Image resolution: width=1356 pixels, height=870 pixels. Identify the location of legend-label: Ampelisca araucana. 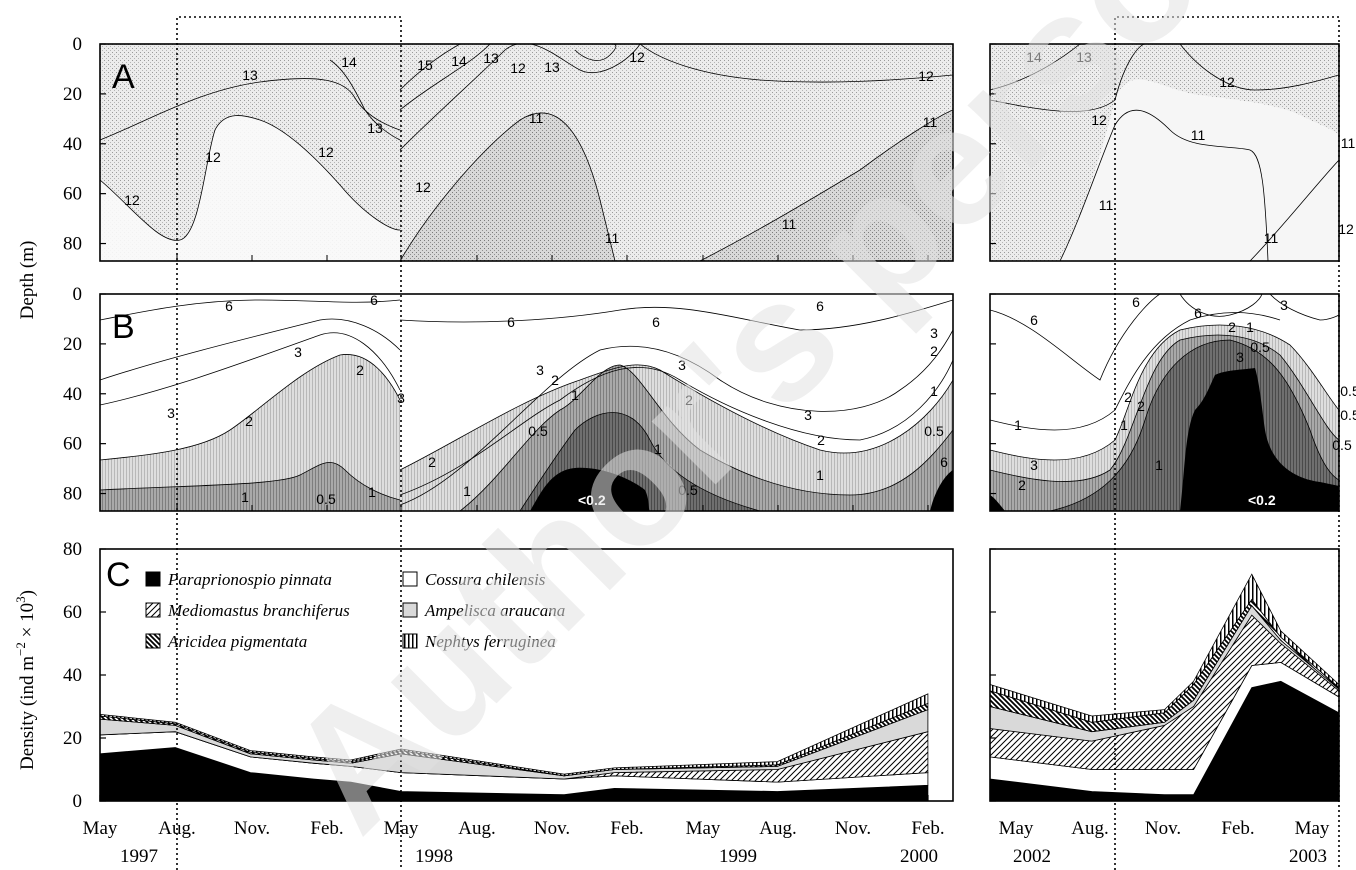
(494, 610).